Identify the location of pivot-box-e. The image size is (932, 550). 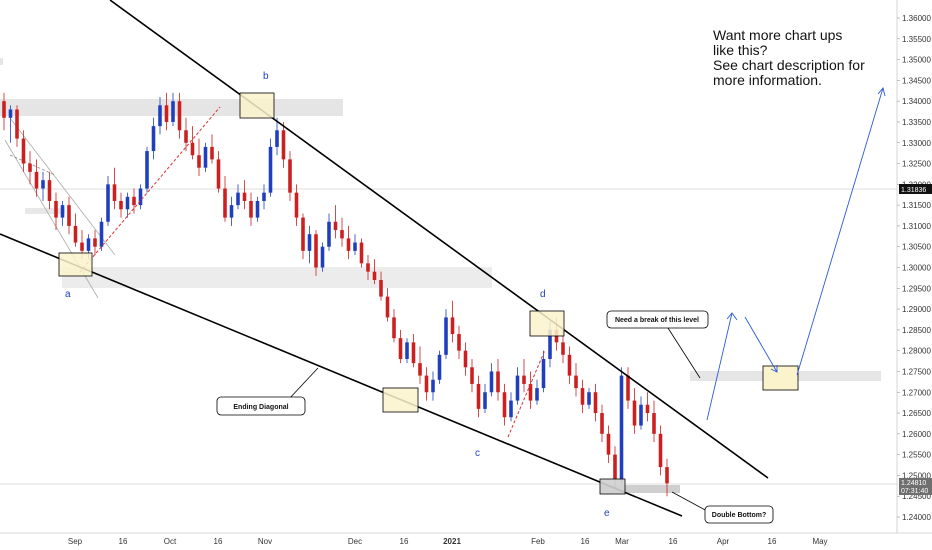
(612, 486).